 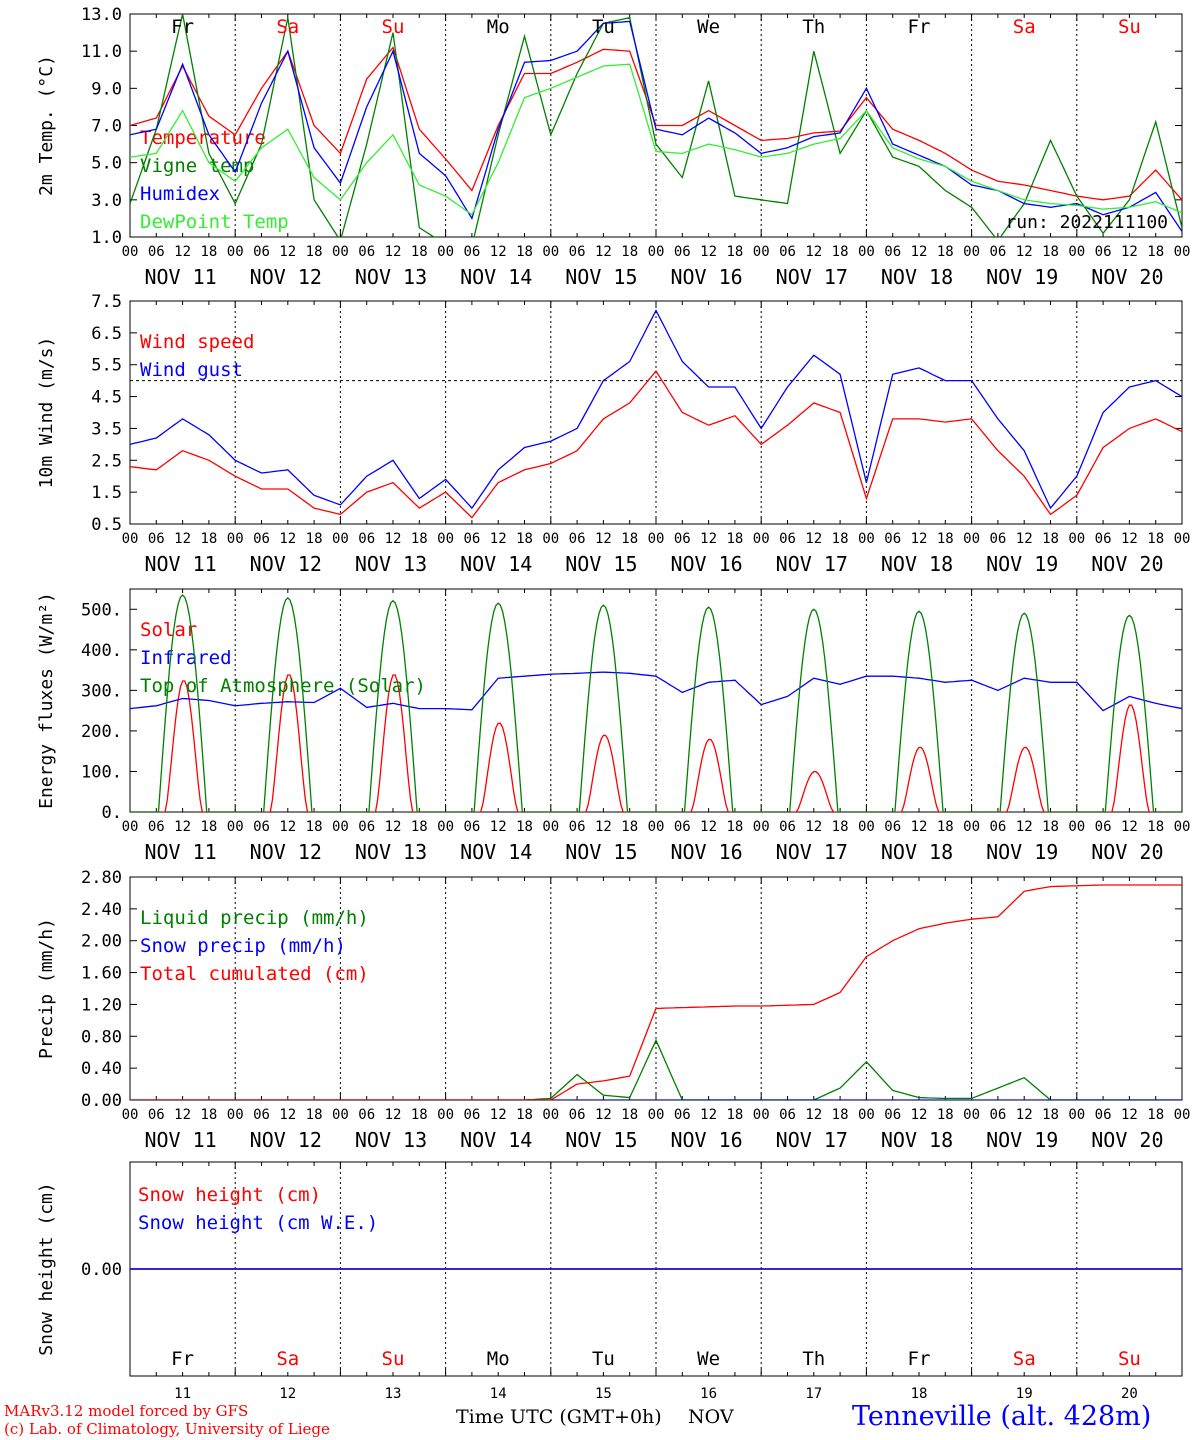 I want to click on model-credit: MARv3.12 model forced by GFS, so click(x=126, y=1411).